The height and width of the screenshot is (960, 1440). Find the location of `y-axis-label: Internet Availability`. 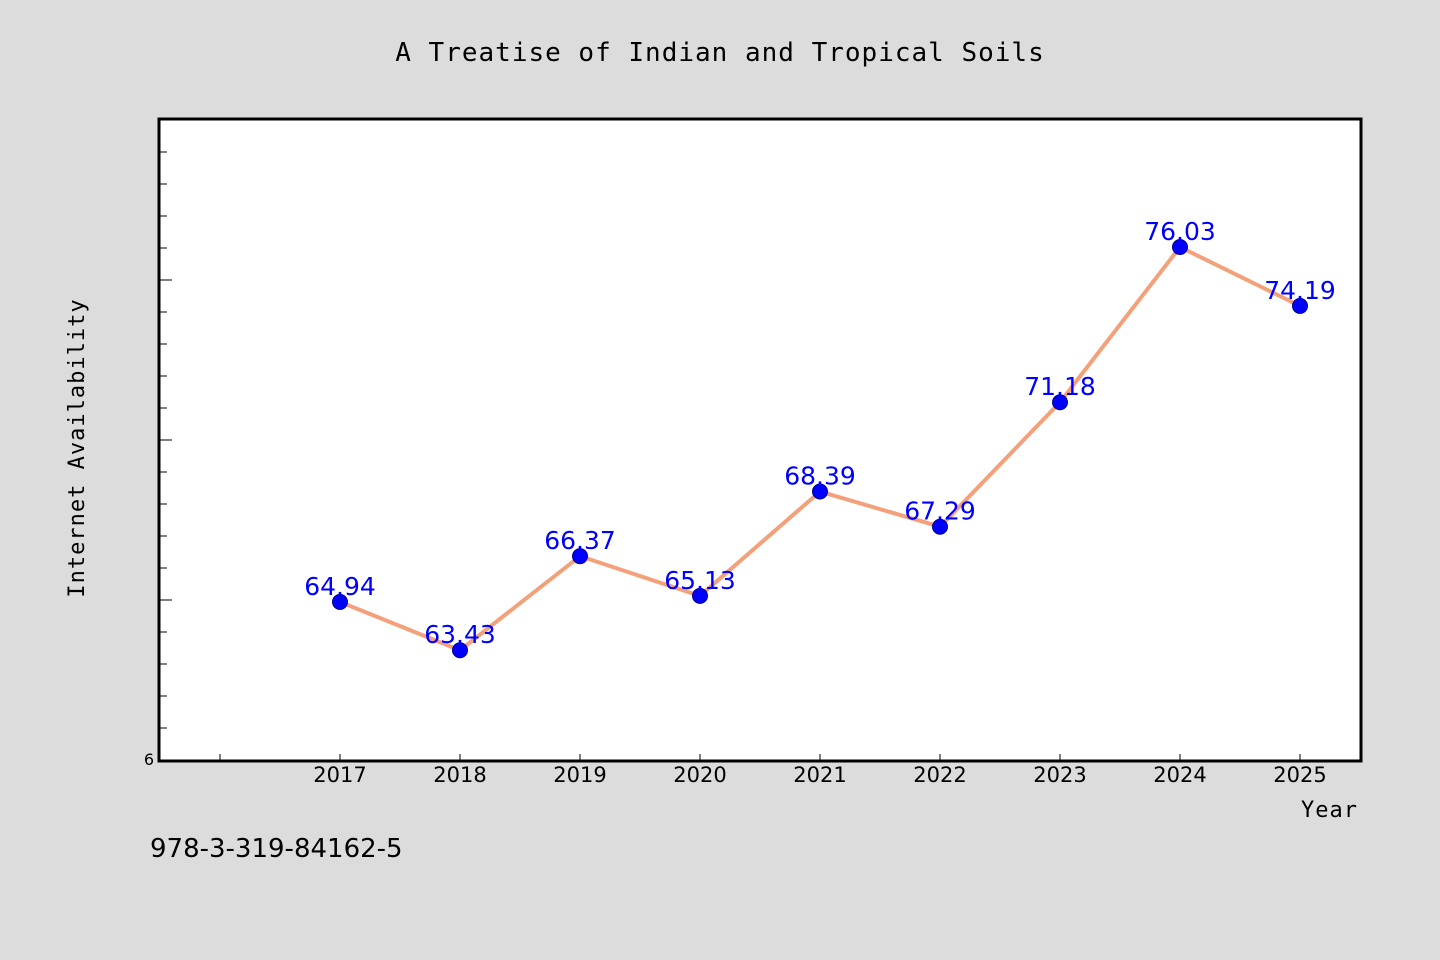

y-axis-label: Internet Availability is located at coordinates (77, 447).